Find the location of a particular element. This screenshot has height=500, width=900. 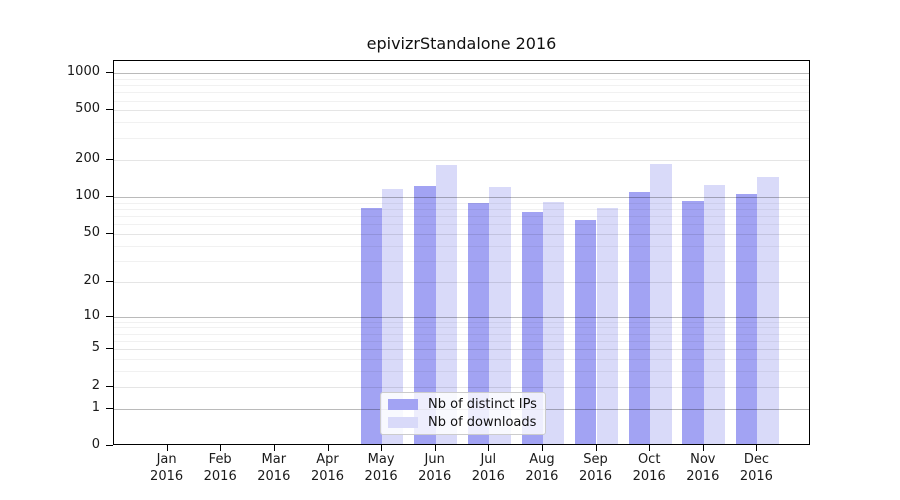

bar-nb-of-distinct-ips-jun is located at coordinates (425, 315).